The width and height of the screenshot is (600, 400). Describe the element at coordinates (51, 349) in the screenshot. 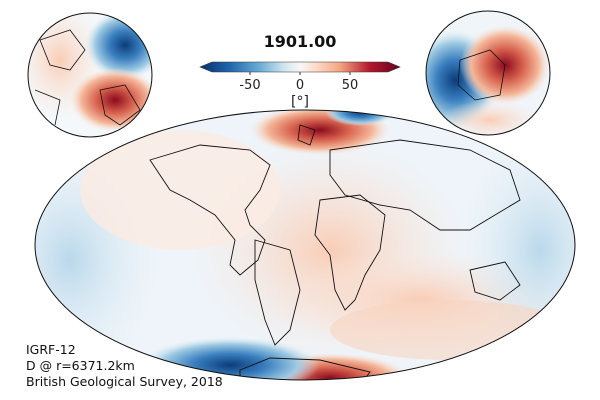

I see `model-label: IGRF-12` at that location.